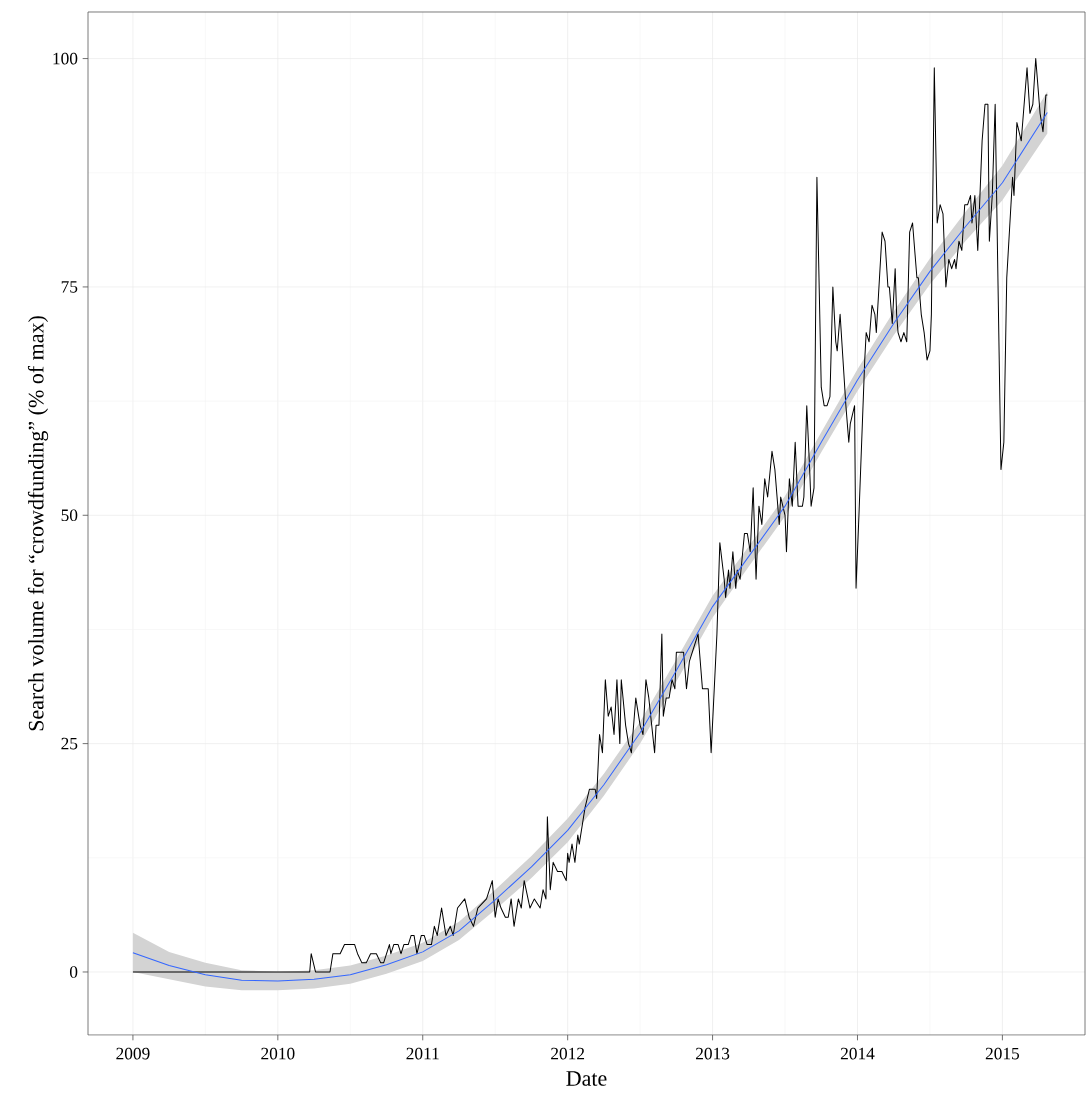  I want to click on x-tick-label: 2012, so click(568, 1053).